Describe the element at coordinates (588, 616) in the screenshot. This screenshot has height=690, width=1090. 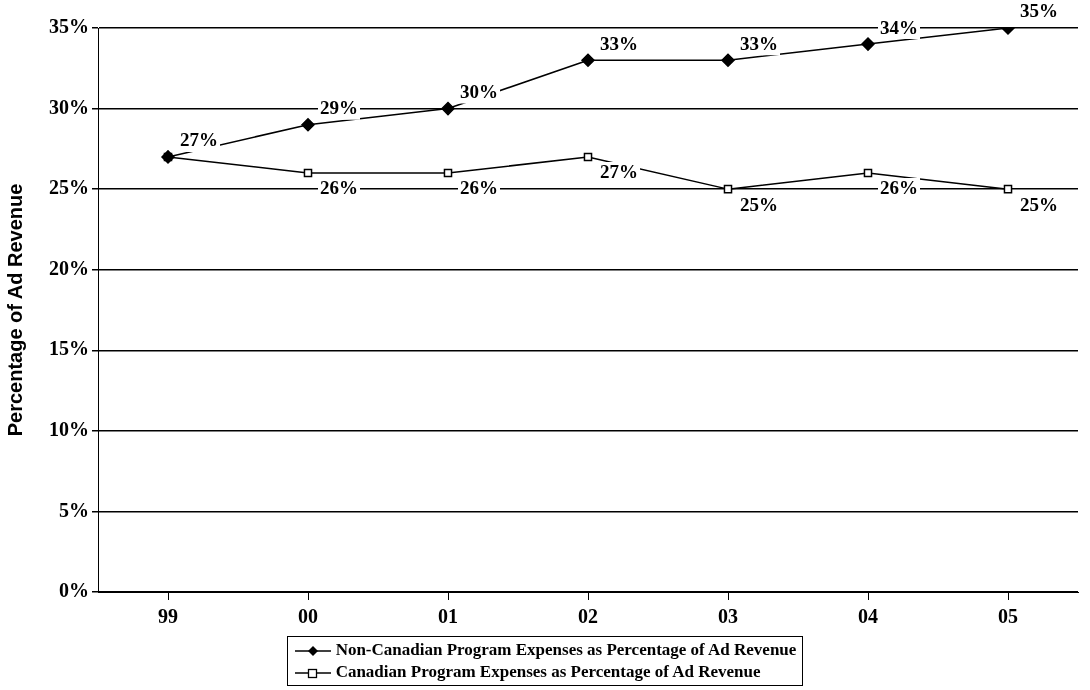
I see `x-tick-label: 02` at that location.